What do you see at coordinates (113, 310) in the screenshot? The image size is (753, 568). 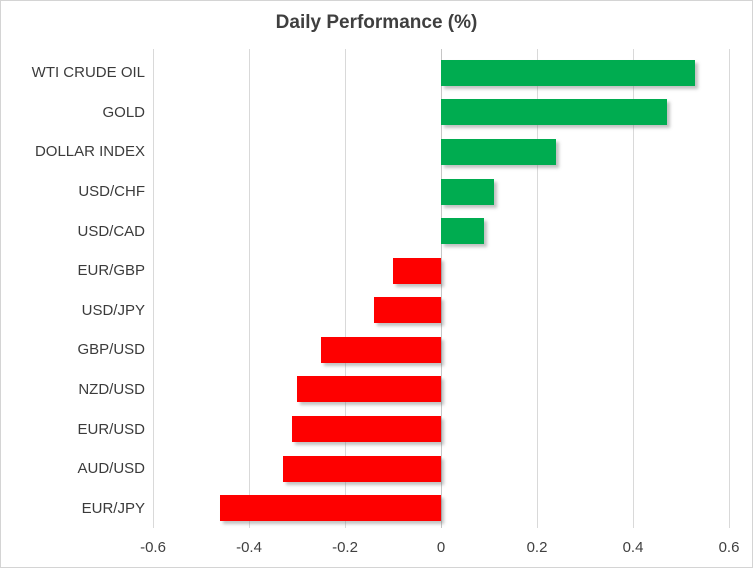 I see `category-label: USD/JPY` at bounding box center [113, 310].